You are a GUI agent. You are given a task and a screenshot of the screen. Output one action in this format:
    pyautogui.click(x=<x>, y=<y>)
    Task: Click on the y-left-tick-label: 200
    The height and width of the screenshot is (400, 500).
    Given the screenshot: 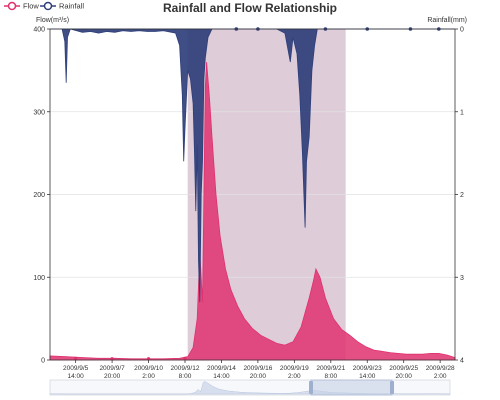 What is the action you would take?
    pyautogui.click(x=39, y=195)
    